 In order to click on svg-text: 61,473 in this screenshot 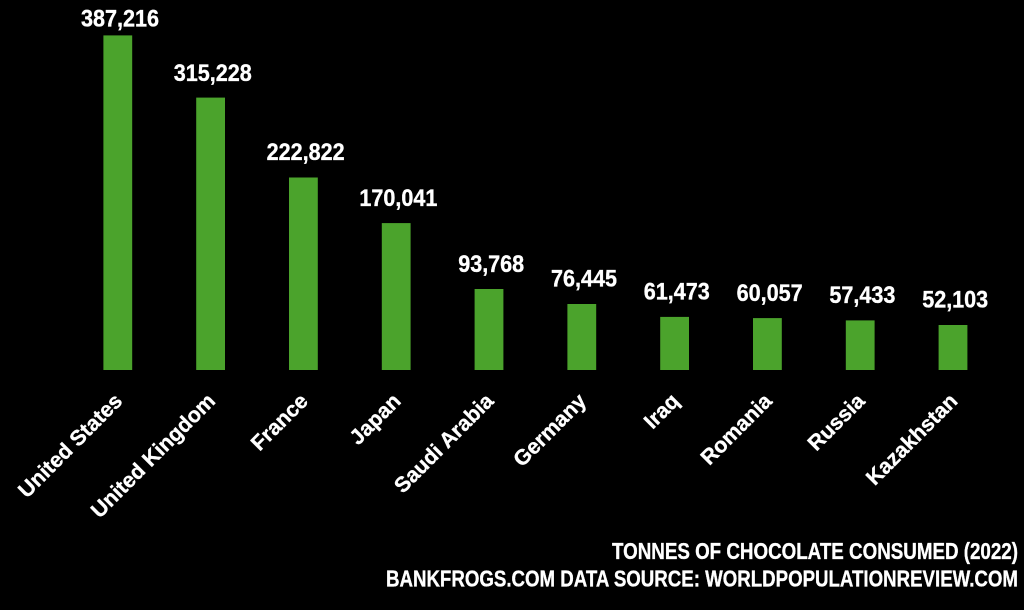, I will do `click(677, 293)`.